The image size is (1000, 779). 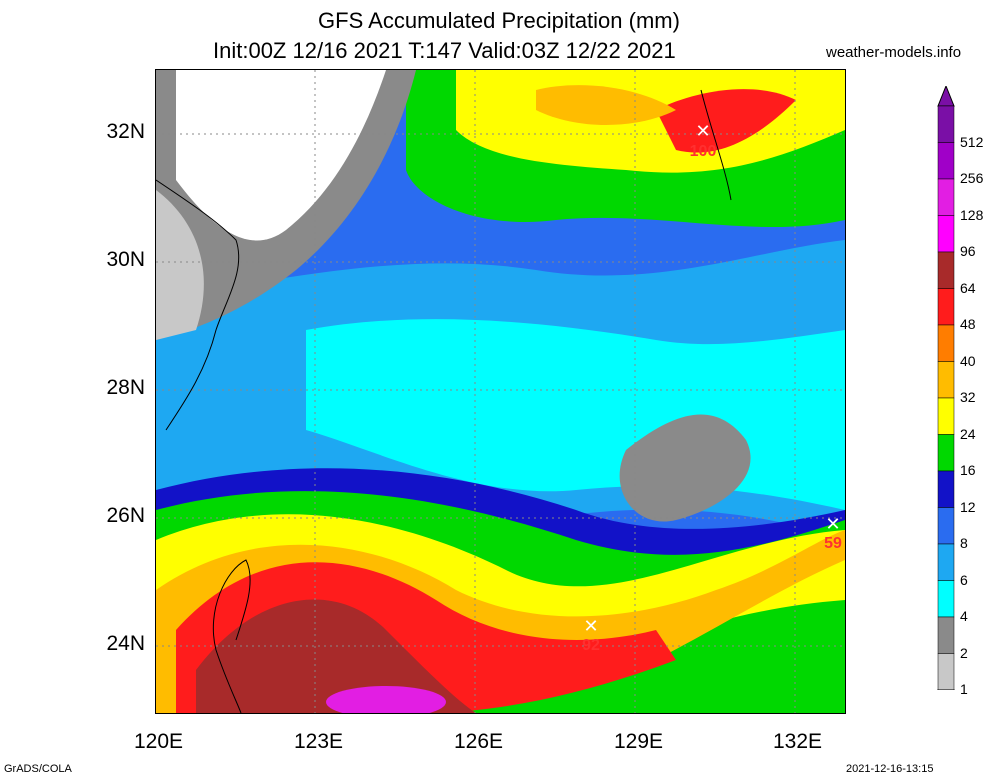 What do you see at coordinates (972, 141) in the screenshot?
I see `scale-label: 512` at bounding box center [972, 141].